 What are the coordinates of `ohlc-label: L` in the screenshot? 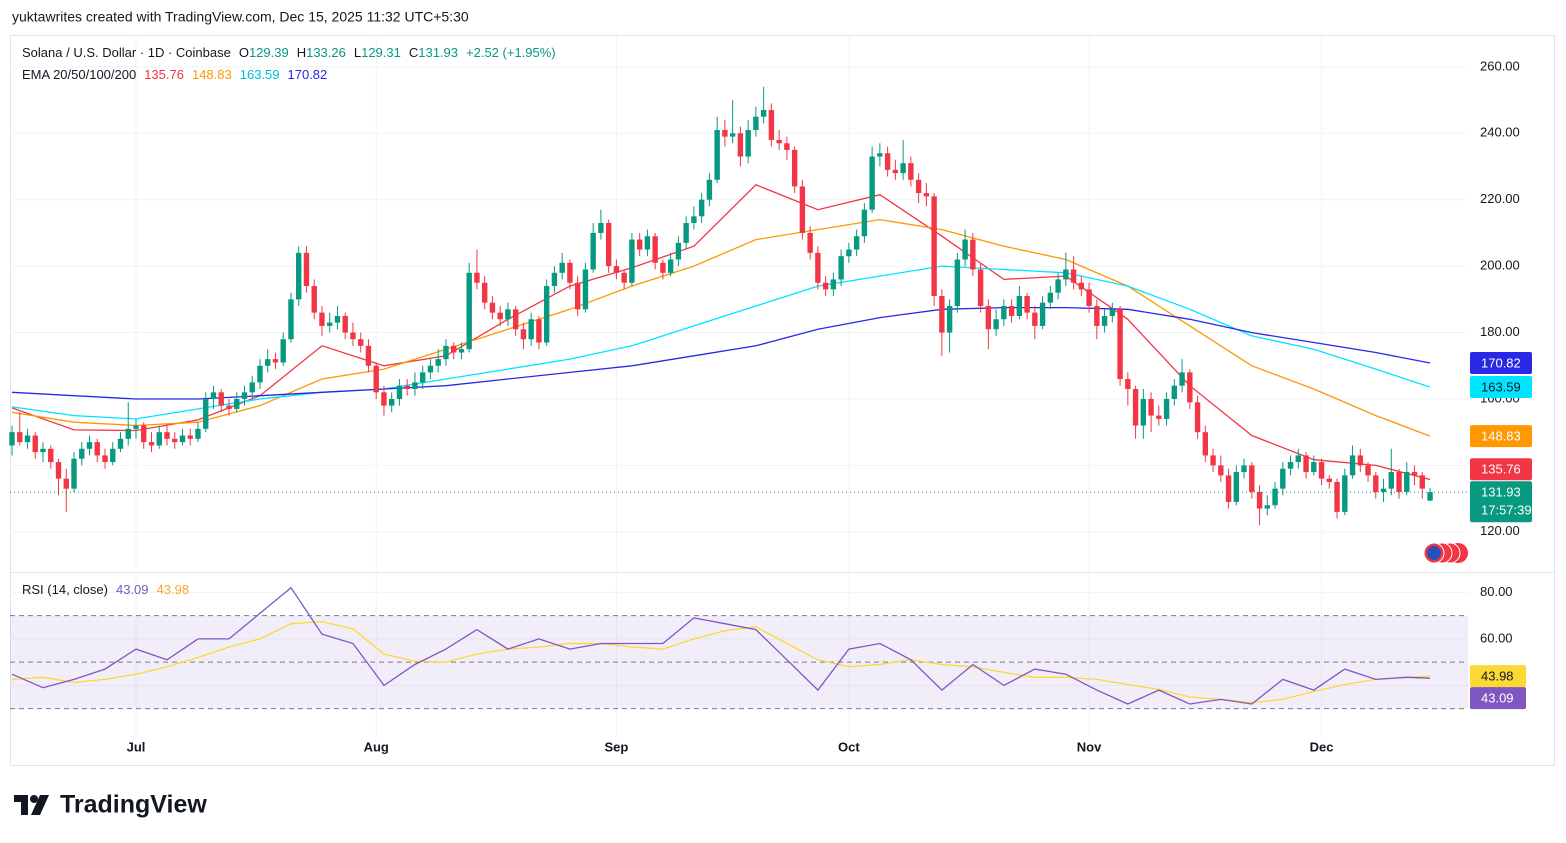 It's located at (357, 52).